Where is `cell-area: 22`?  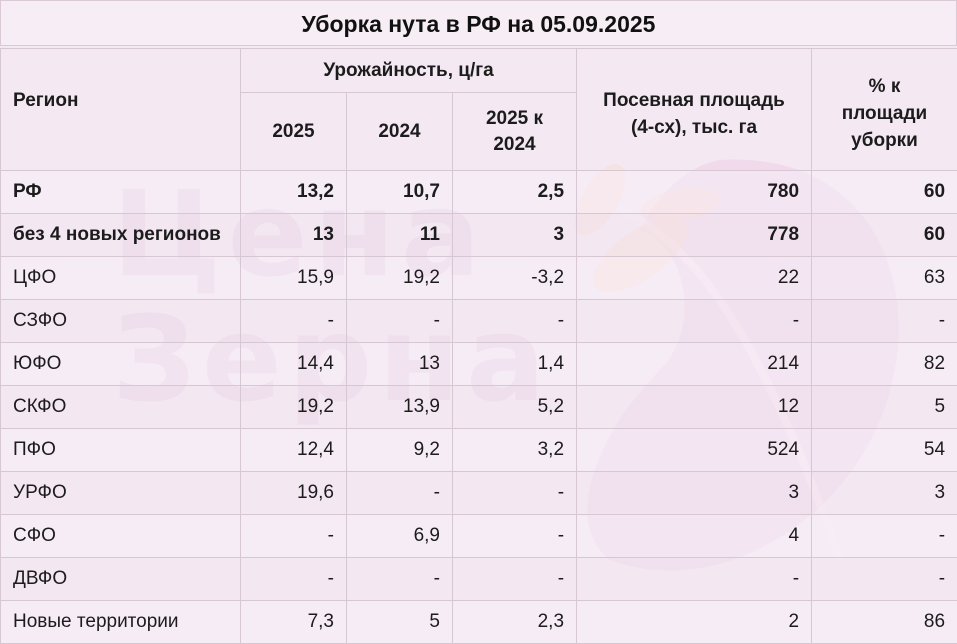 cell-area: 22 is located at coordinates (694, 278).